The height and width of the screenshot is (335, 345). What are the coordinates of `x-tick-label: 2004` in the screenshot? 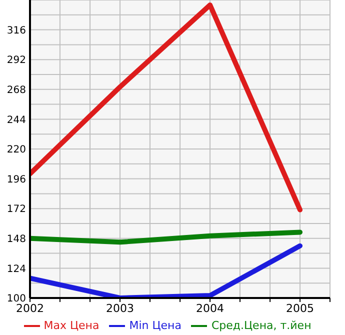 It's located at (210, 308).